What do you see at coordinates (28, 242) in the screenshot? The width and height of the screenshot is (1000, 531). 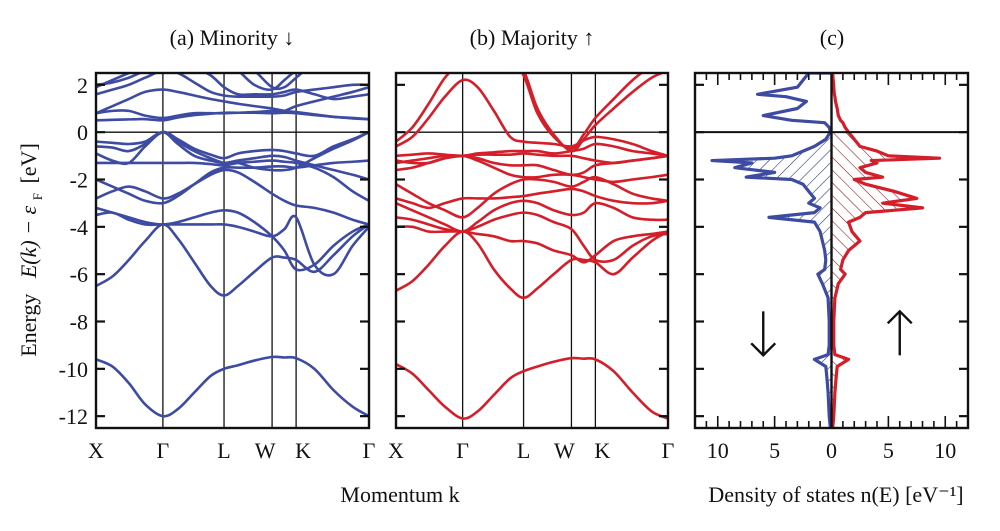 I see `y-label-formula: E(k) − ε` at bounding box center [28, 242].